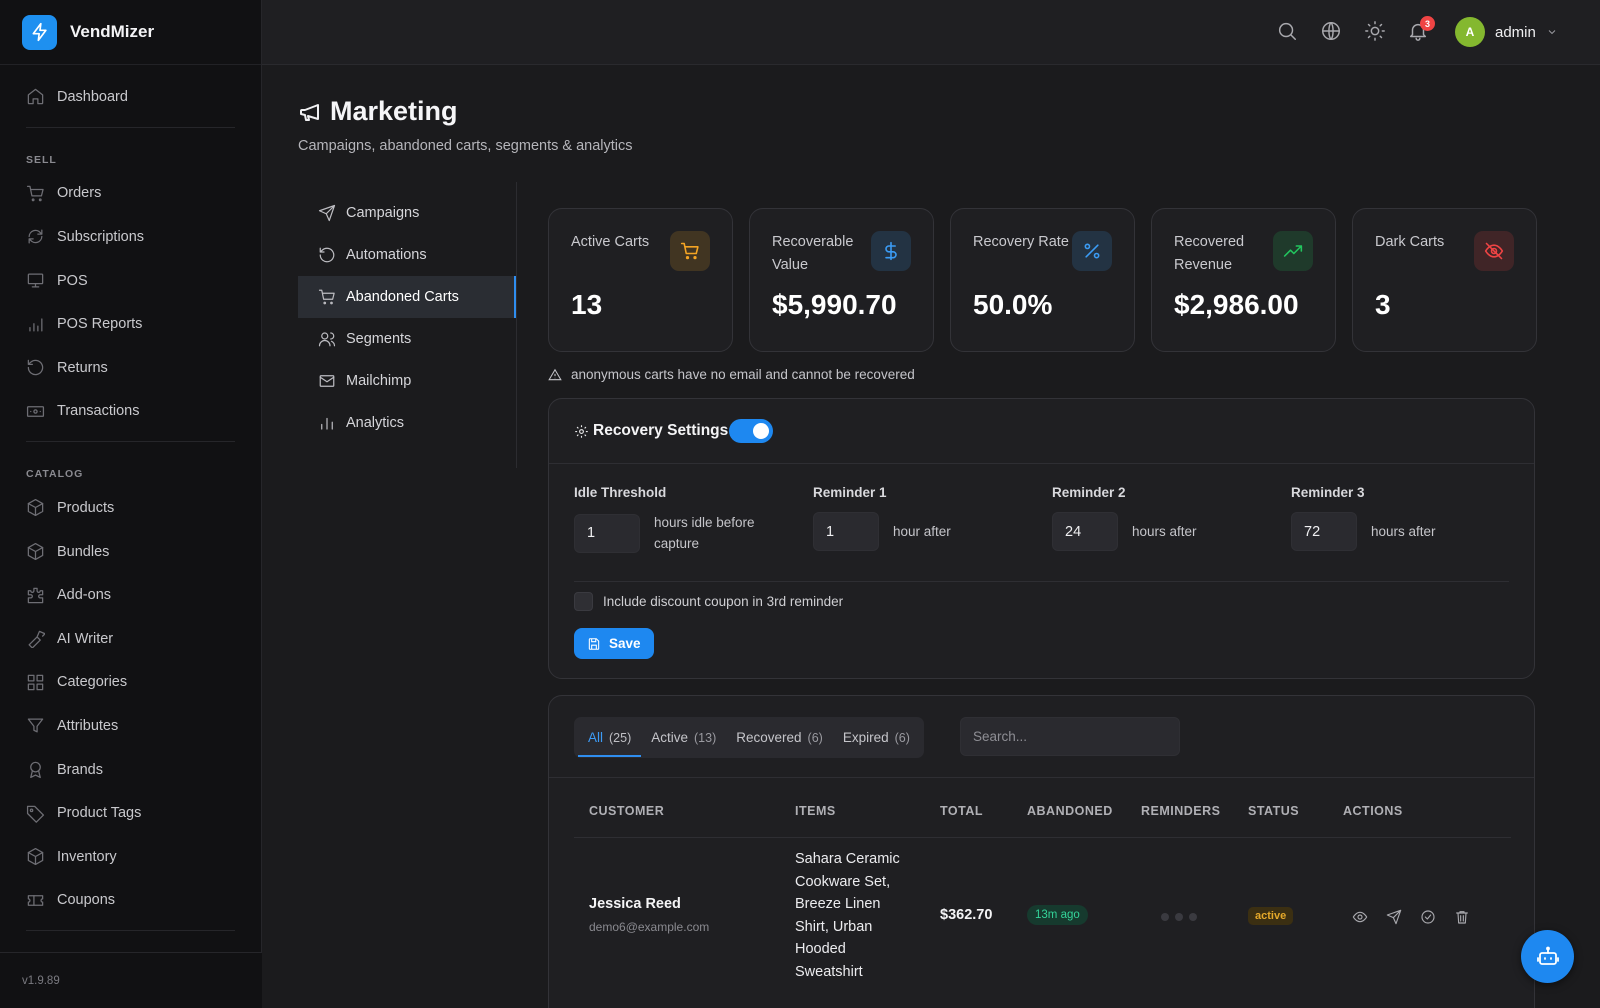  Describe the element at coordinates (1375, 31) in the screenshot. I see `sun-icon` at that location.